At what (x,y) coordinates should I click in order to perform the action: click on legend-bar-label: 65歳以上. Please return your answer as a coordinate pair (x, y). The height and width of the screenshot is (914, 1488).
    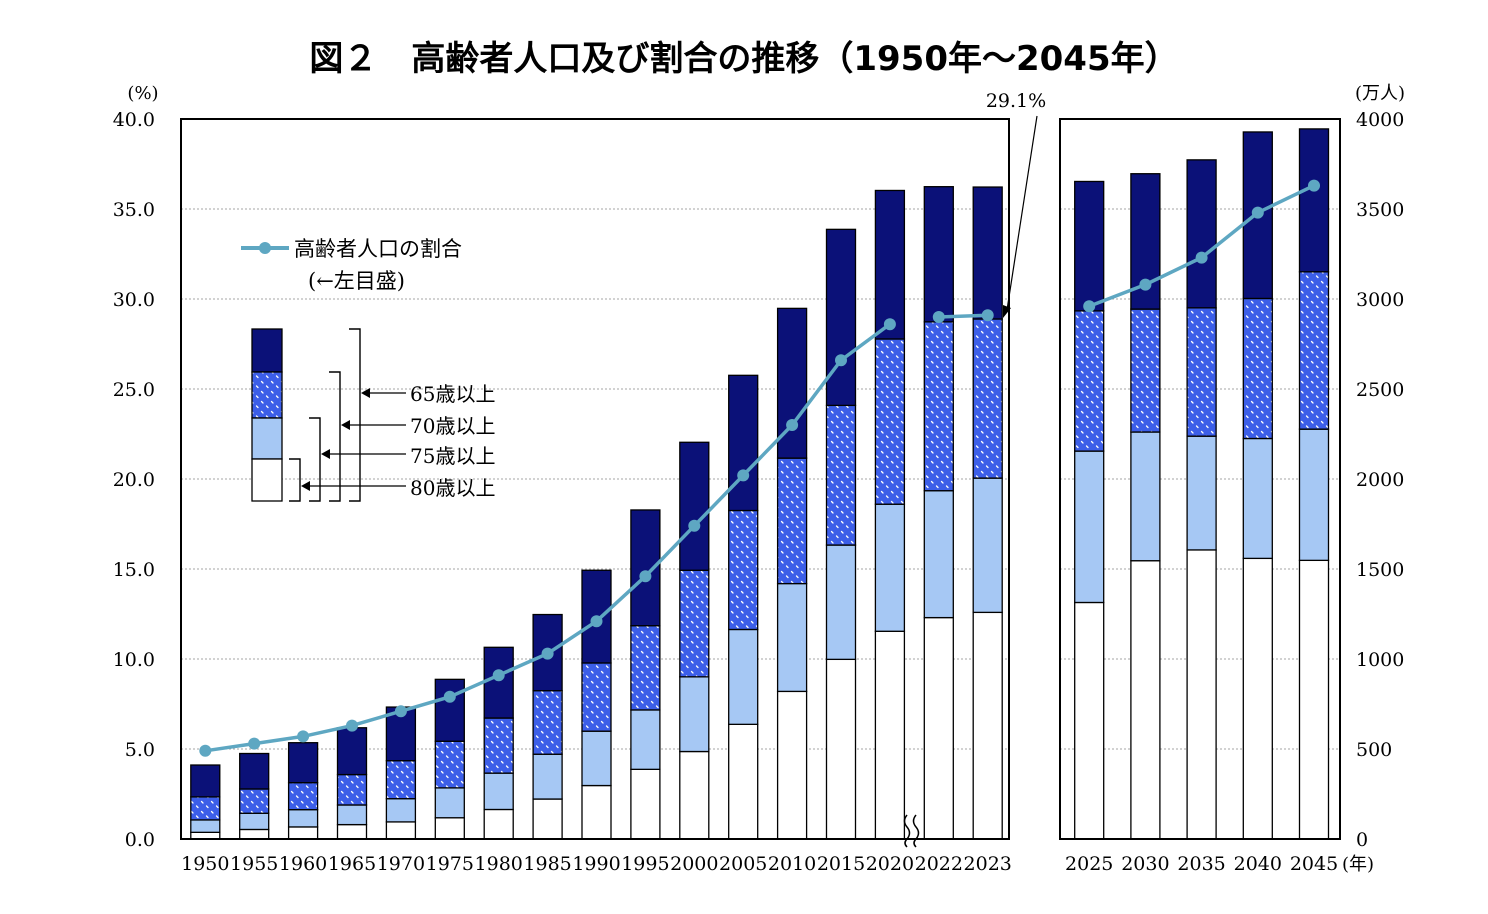
    Looking at the image, I should click on (452, 394).